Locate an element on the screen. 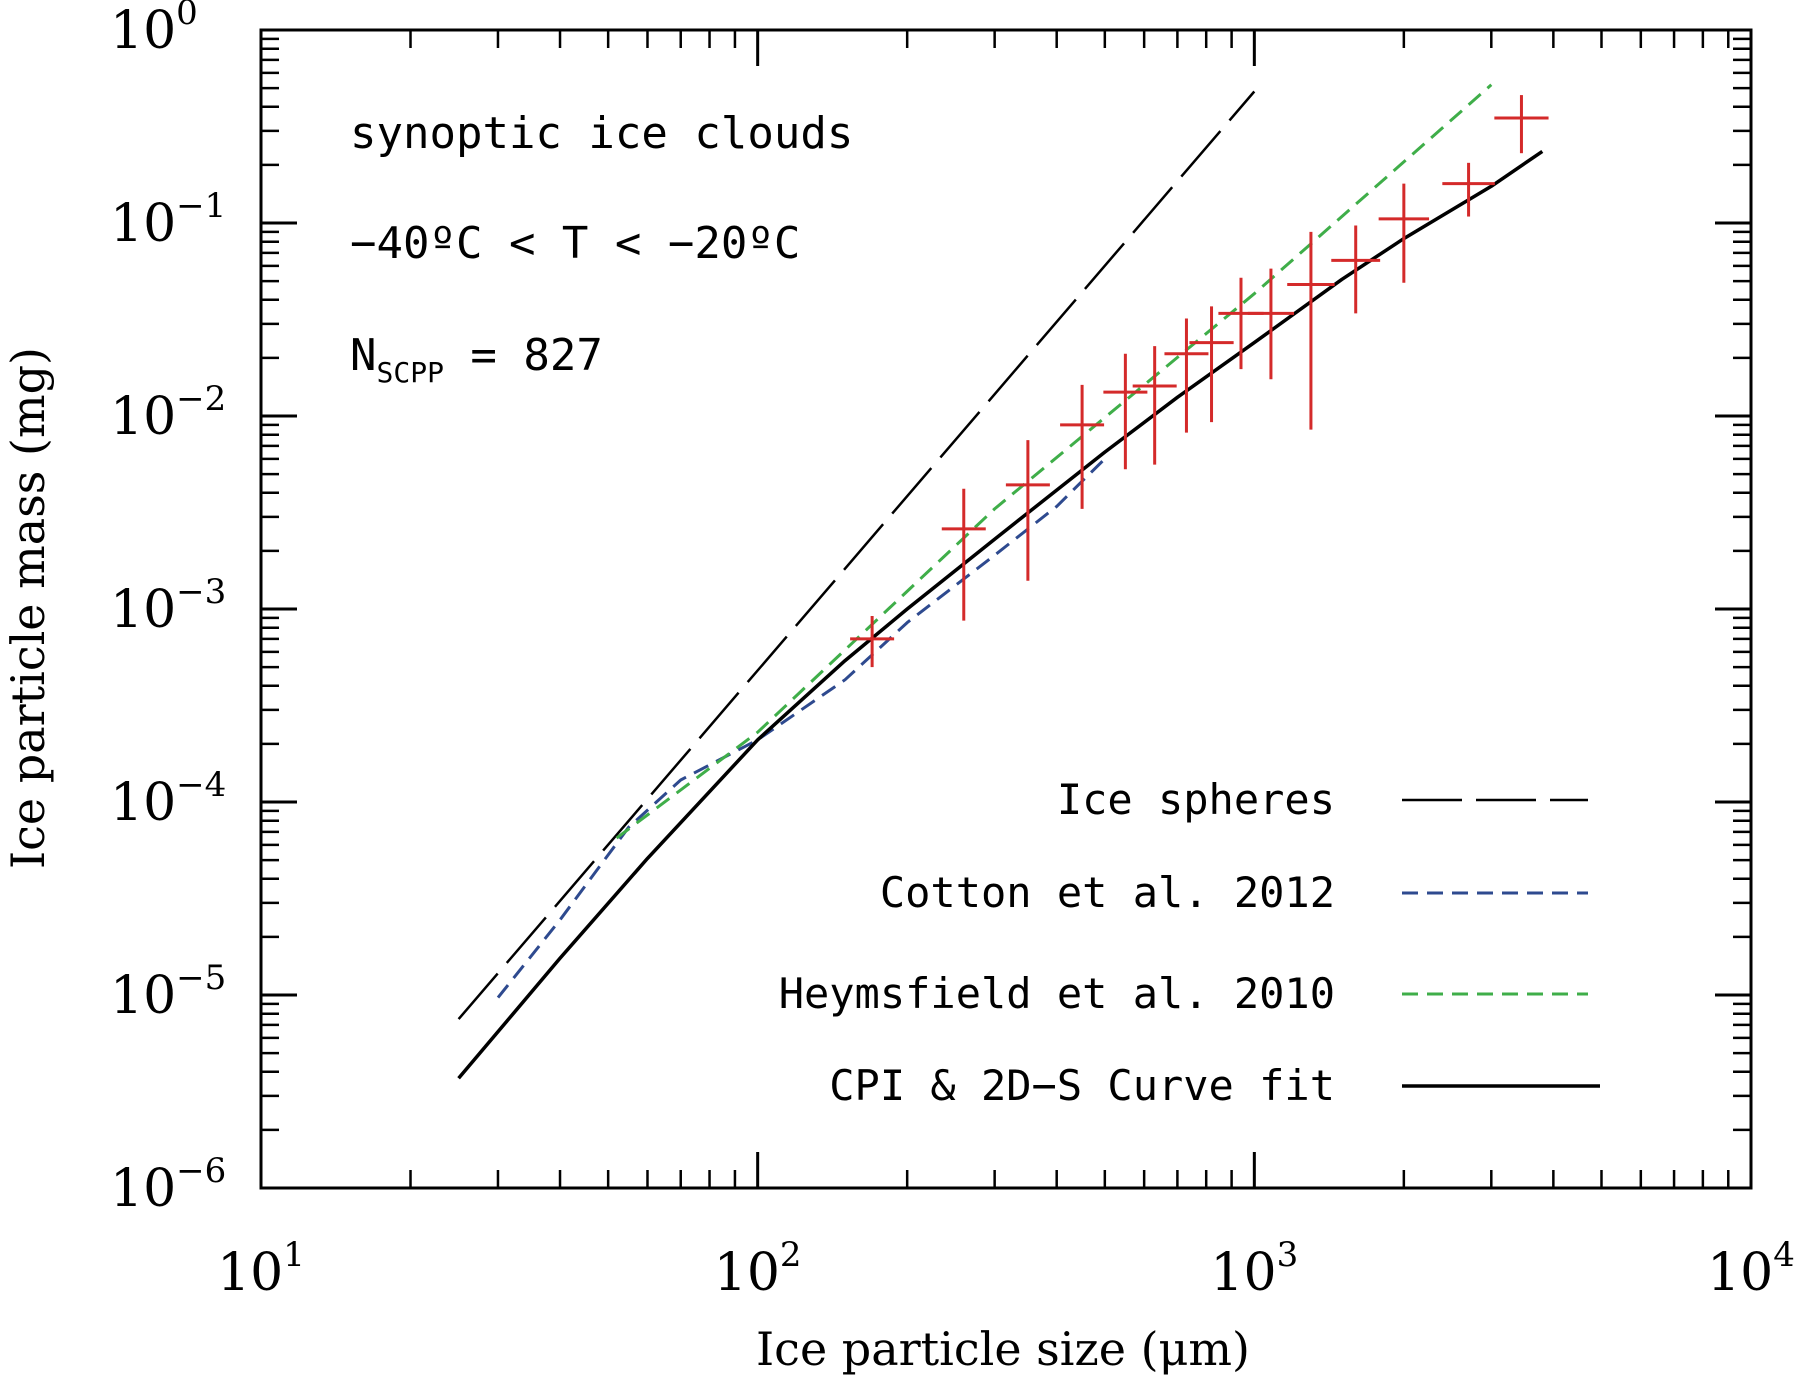  x-tick-label: 10¹ is located at coordinates (261, 1269).